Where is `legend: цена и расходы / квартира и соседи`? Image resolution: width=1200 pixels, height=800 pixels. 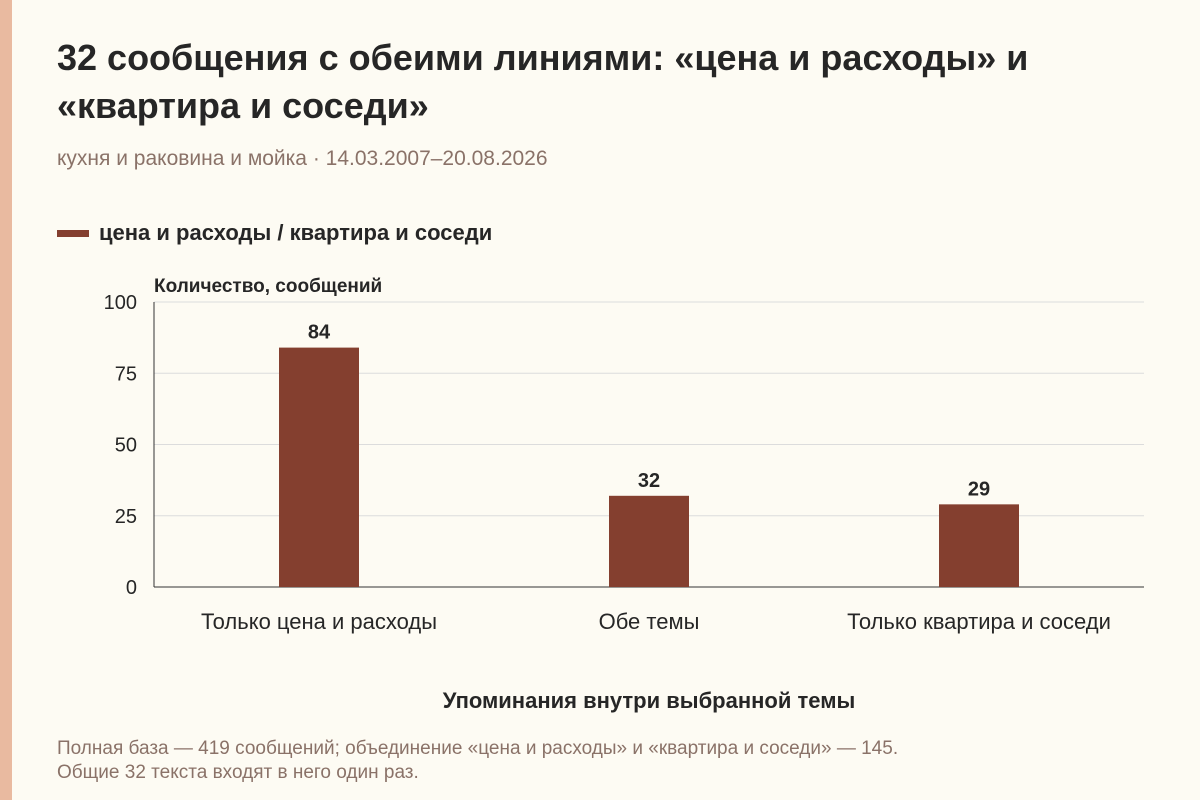 legend: цена и расходы / квартира и соседи is located at coordinates (274, 233).